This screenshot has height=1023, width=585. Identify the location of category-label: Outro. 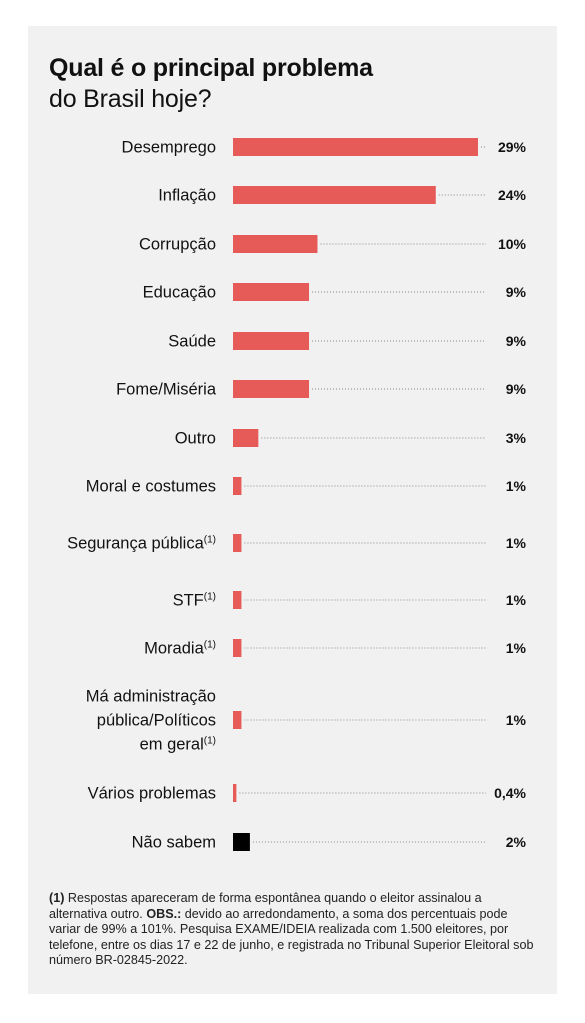
(195, 439).